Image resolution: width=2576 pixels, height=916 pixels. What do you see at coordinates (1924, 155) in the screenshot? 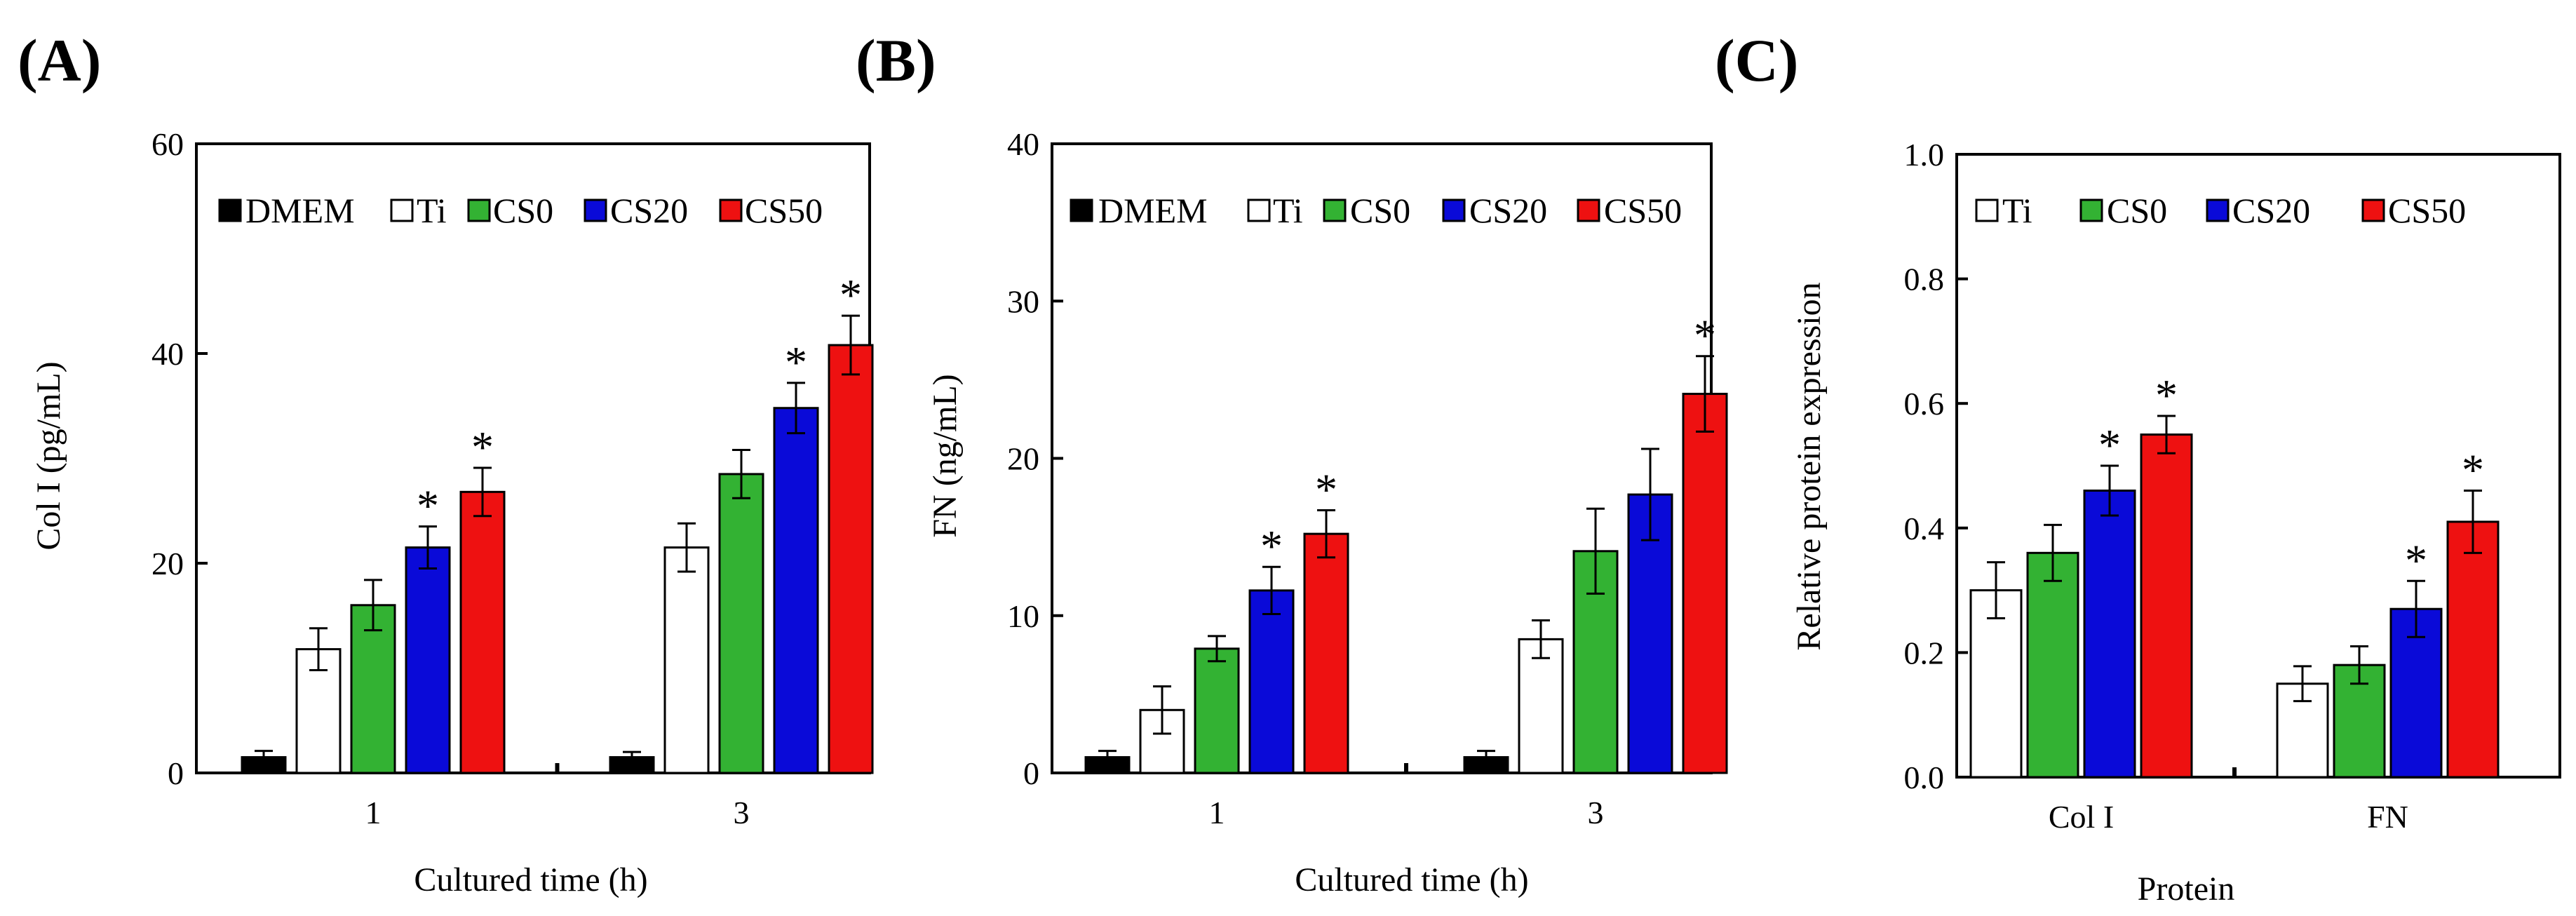
I see `y-tick-label: 1.0` at bounding box center [1924, 155].